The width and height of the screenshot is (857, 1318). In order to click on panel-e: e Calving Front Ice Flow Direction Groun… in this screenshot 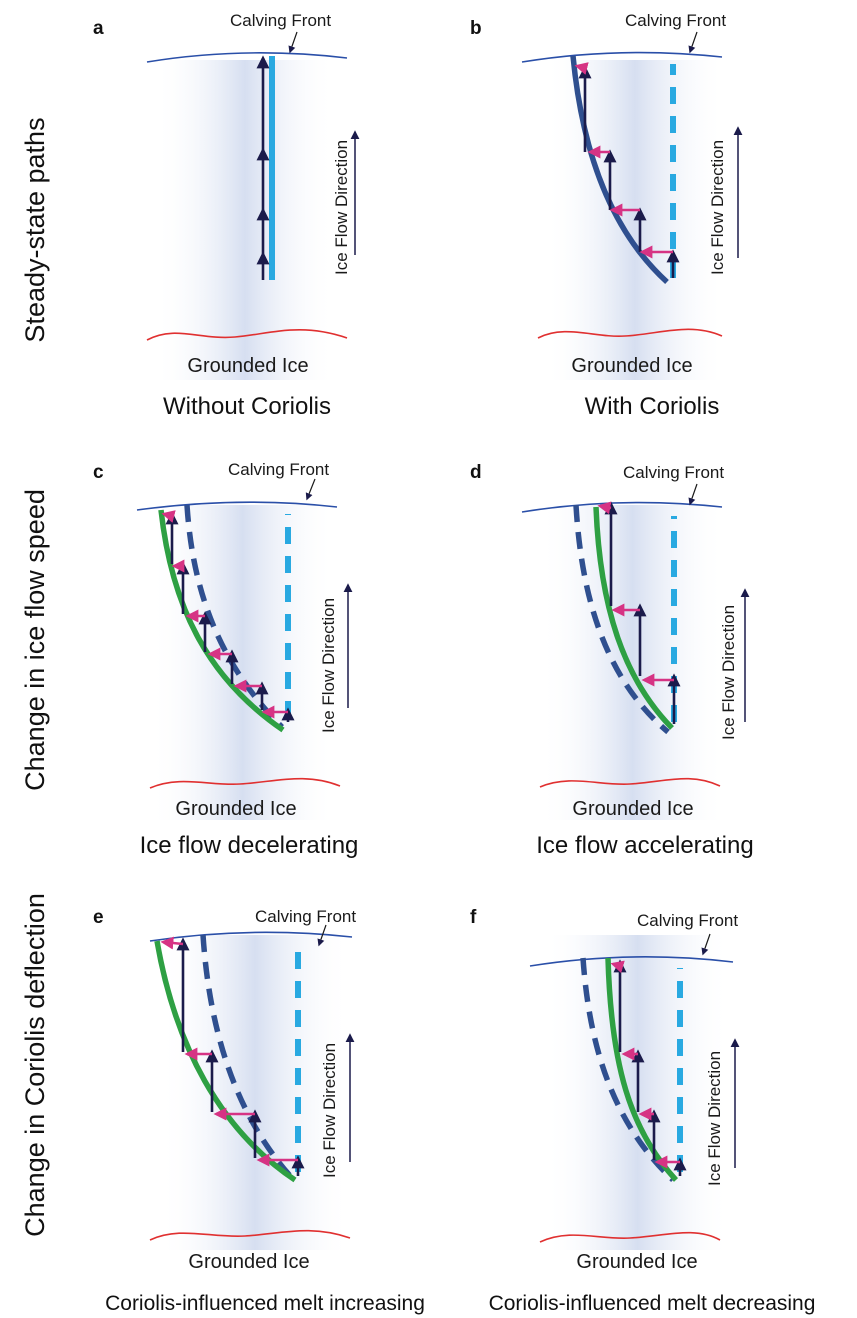, I will do `click(259, 1111)`.